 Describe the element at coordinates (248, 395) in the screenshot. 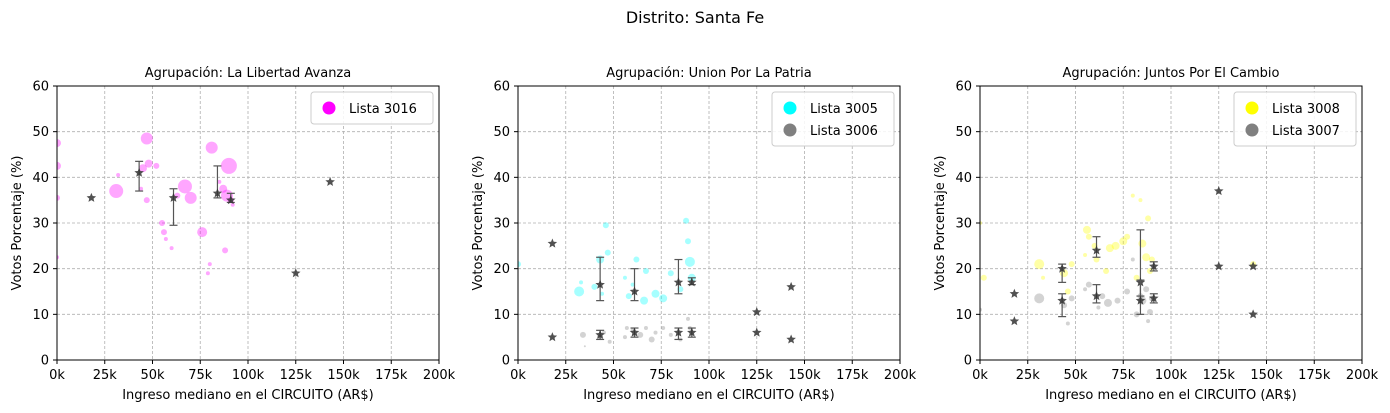

I see `x-axis-label: Ingreso mediano en el CIRCUITO (AR$)` at that location.